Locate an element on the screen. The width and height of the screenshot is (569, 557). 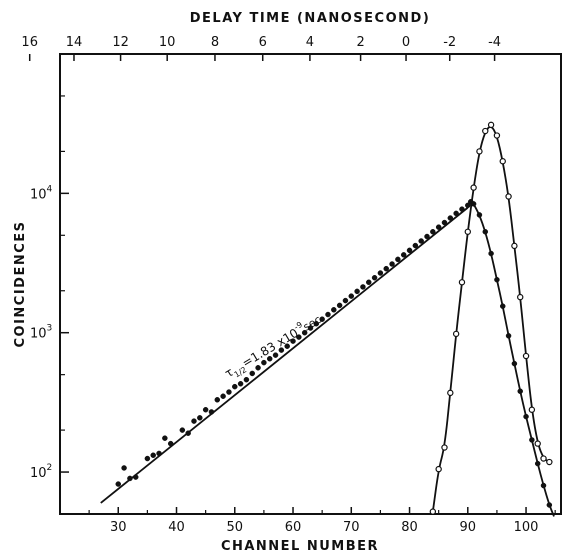
x-tick-label: 30 is located at coordinates (118, 527).